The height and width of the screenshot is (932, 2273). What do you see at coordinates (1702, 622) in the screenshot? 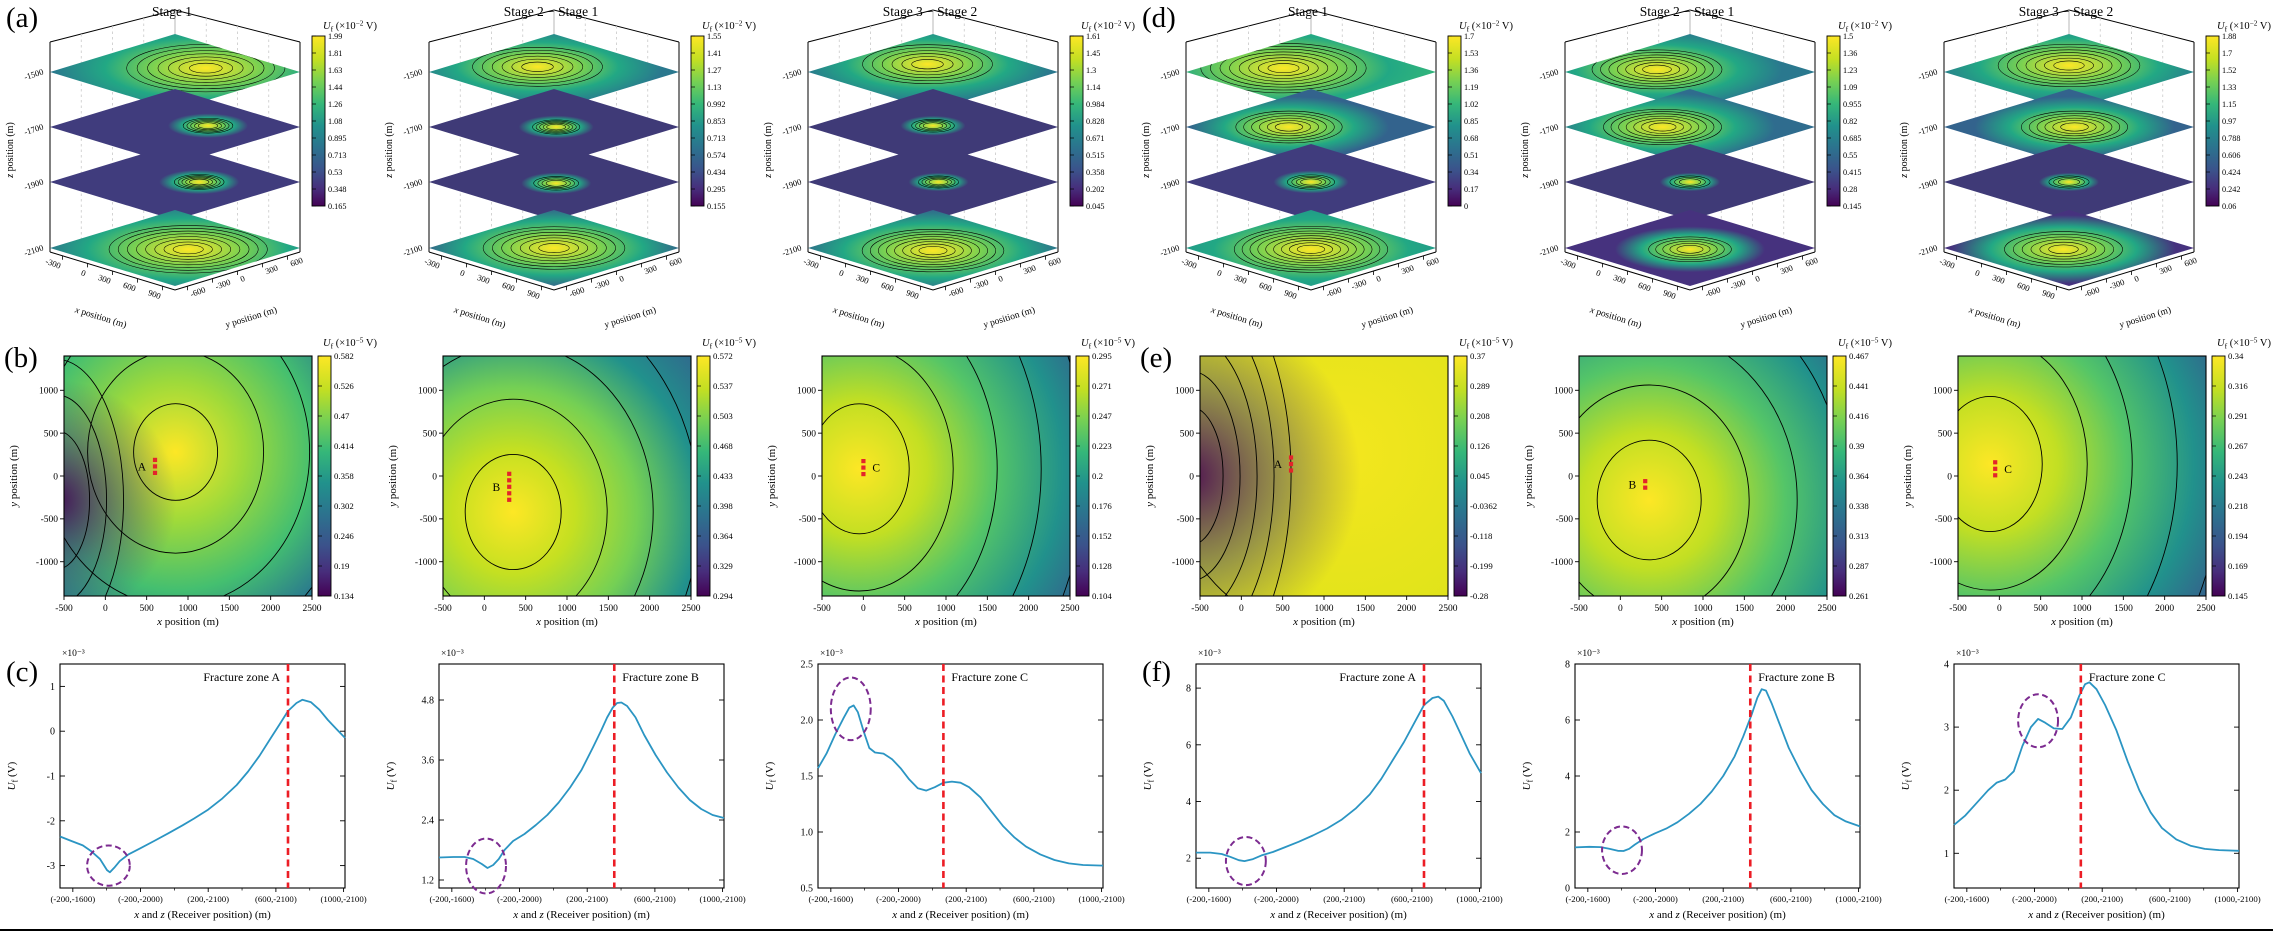
I see `x-axis-title: x position (m)` at bounding box center [1702, 622].